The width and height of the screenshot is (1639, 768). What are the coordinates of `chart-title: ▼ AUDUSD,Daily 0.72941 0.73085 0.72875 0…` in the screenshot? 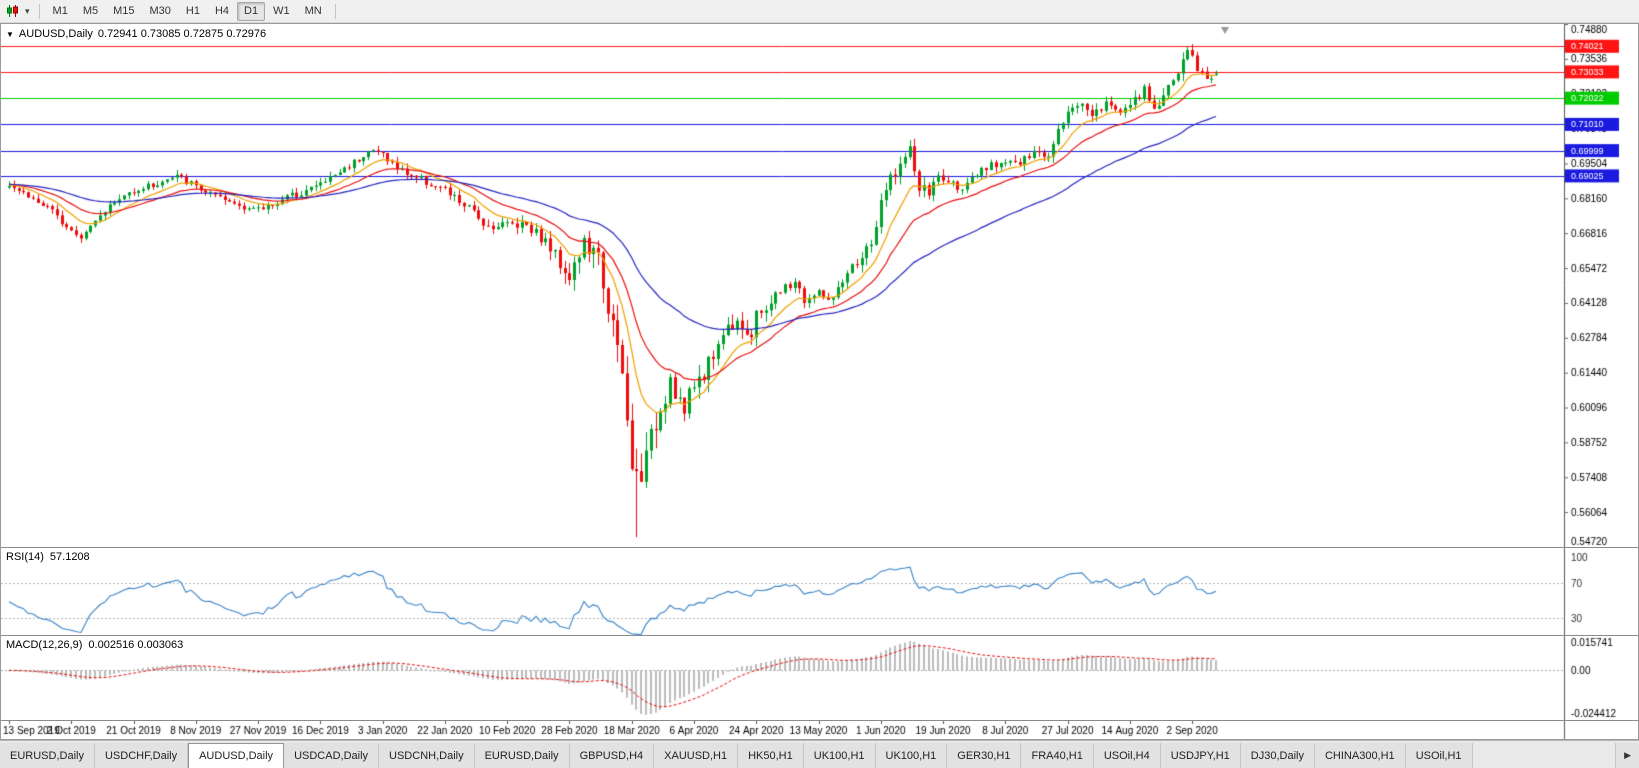 It's located at (136, 34).